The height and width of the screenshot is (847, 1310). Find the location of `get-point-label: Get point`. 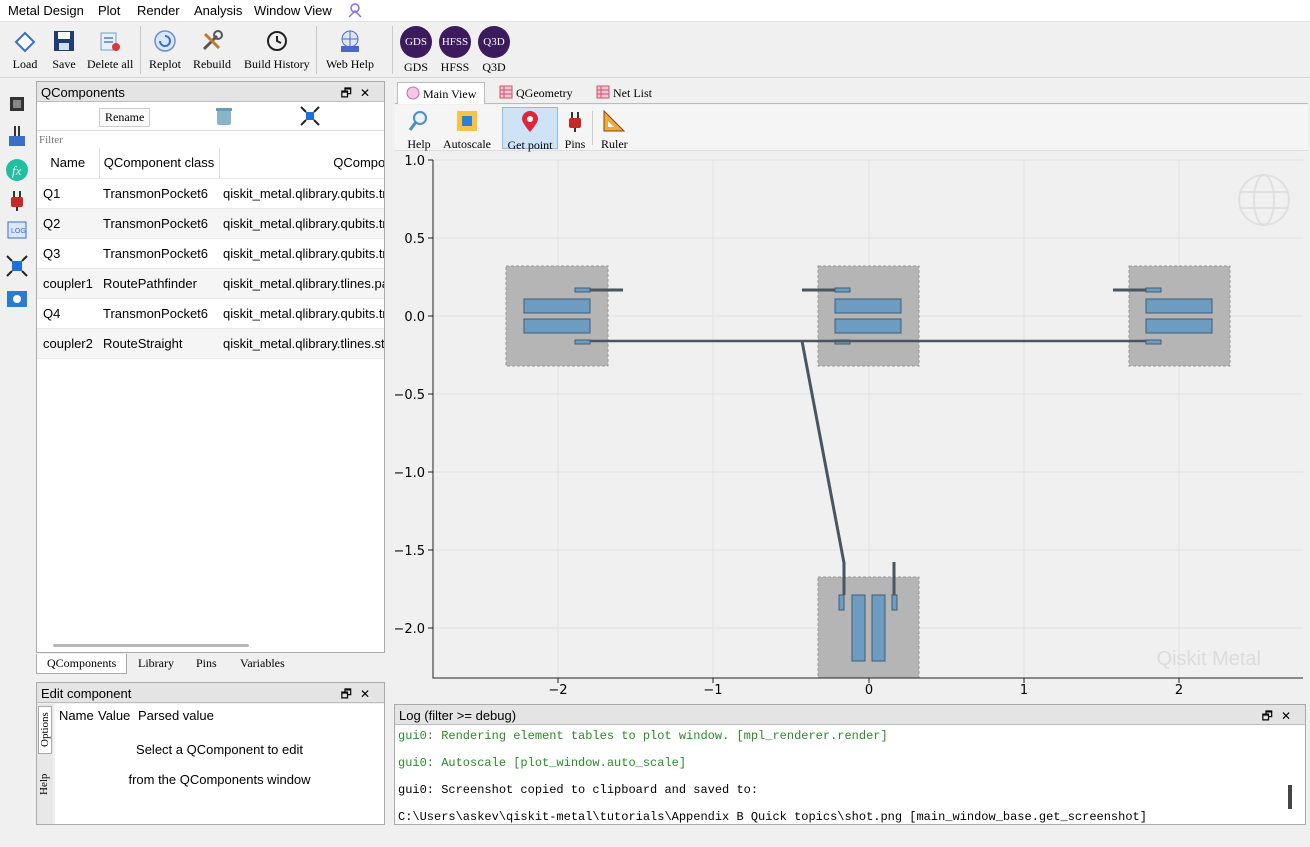

get-point-label: Get point is located at coordinates (530, 145).